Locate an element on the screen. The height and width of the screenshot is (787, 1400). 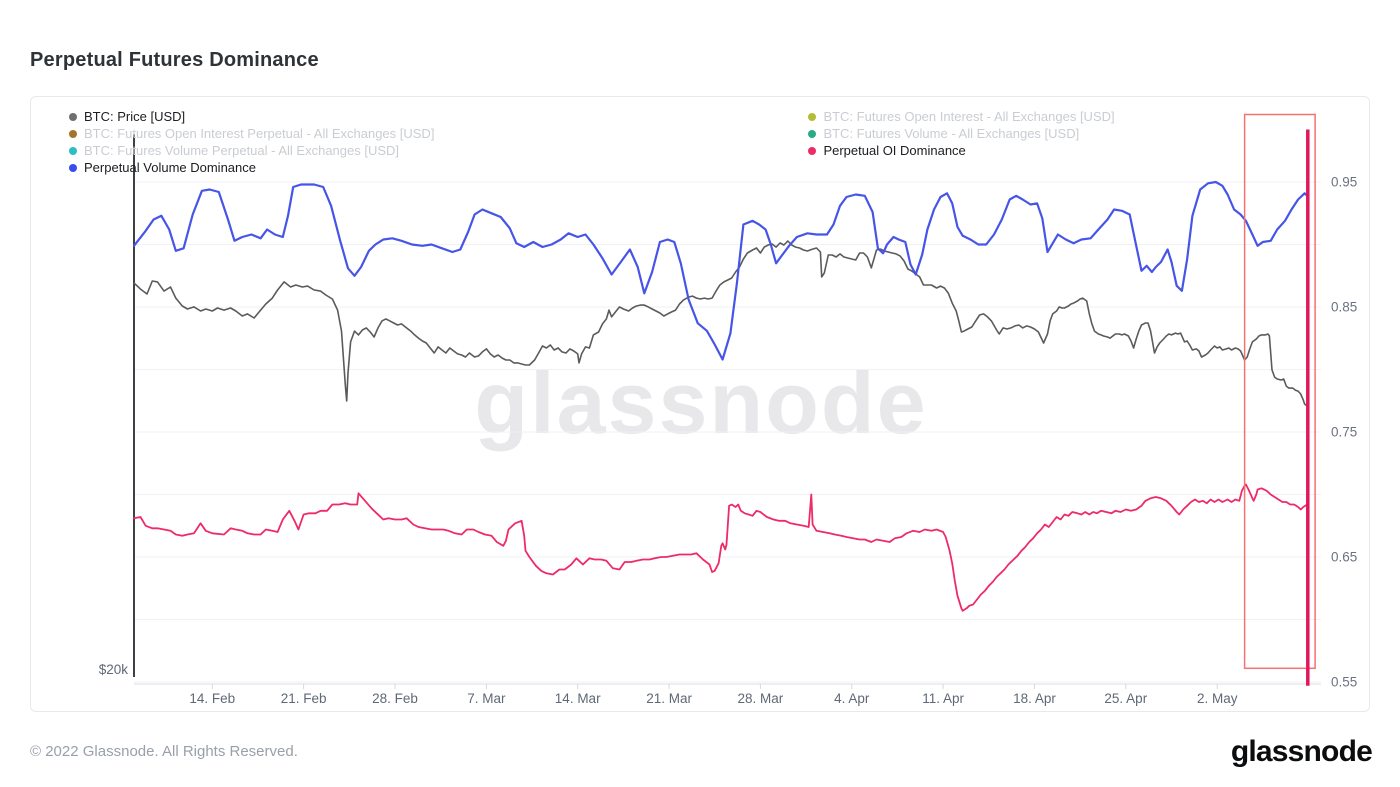
svg-text: glassnode is located at coordinates (700, 402).